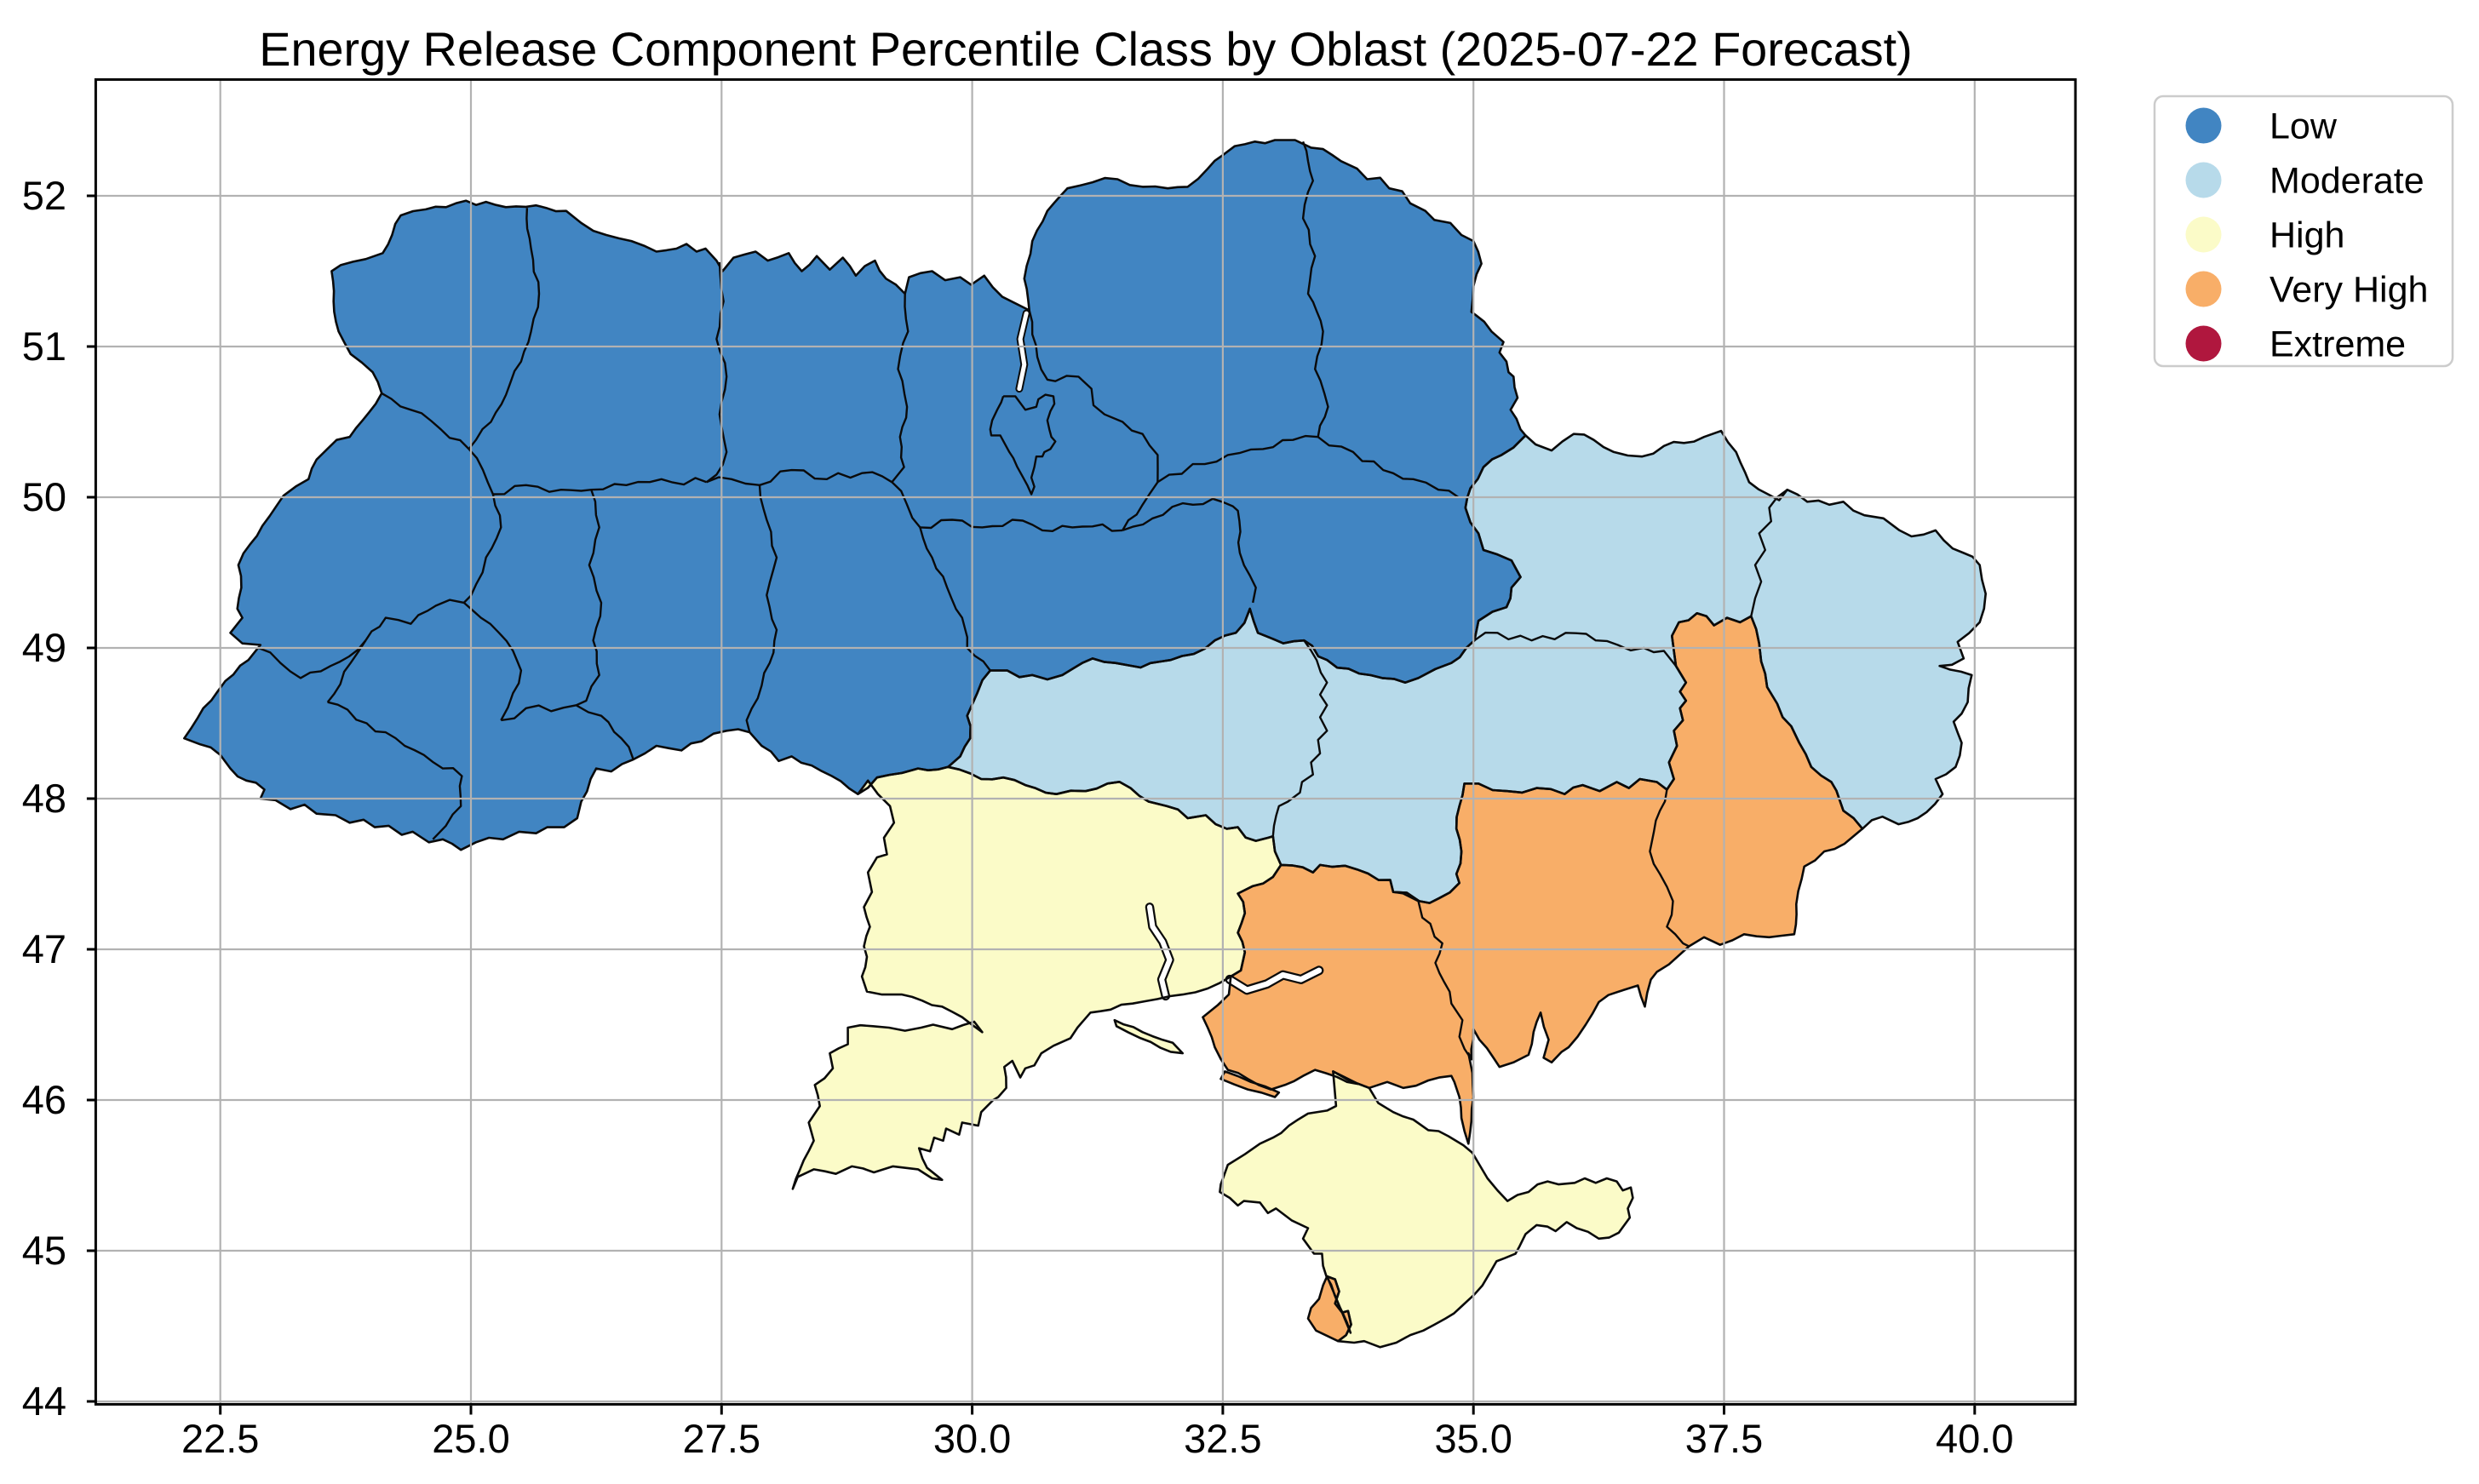 The image size is (2479, 1484). What do you see at coordinates (1724, 1438) in the screenshot?
I see `svg-text: 37.5` at bounding box center [1724, 1438].